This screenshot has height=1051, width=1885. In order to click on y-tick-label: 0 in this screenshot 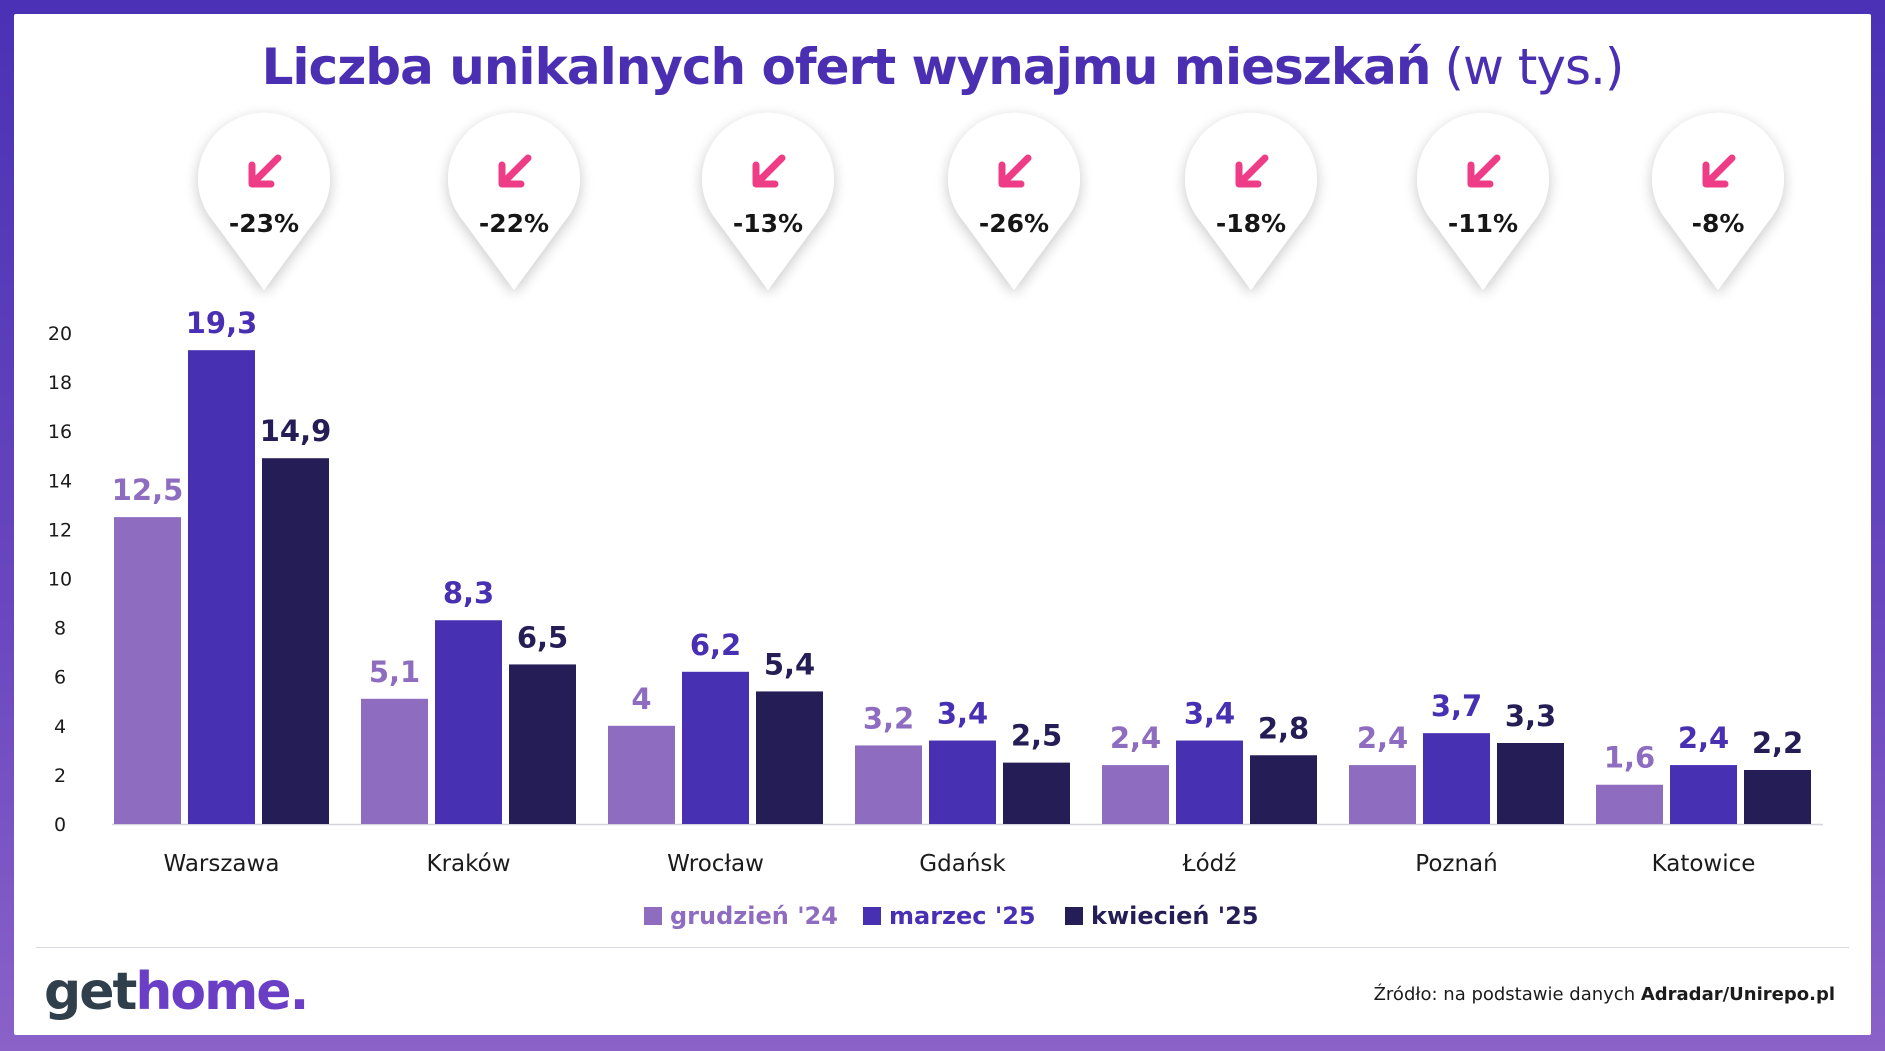, I will do `click(60, 825)`.